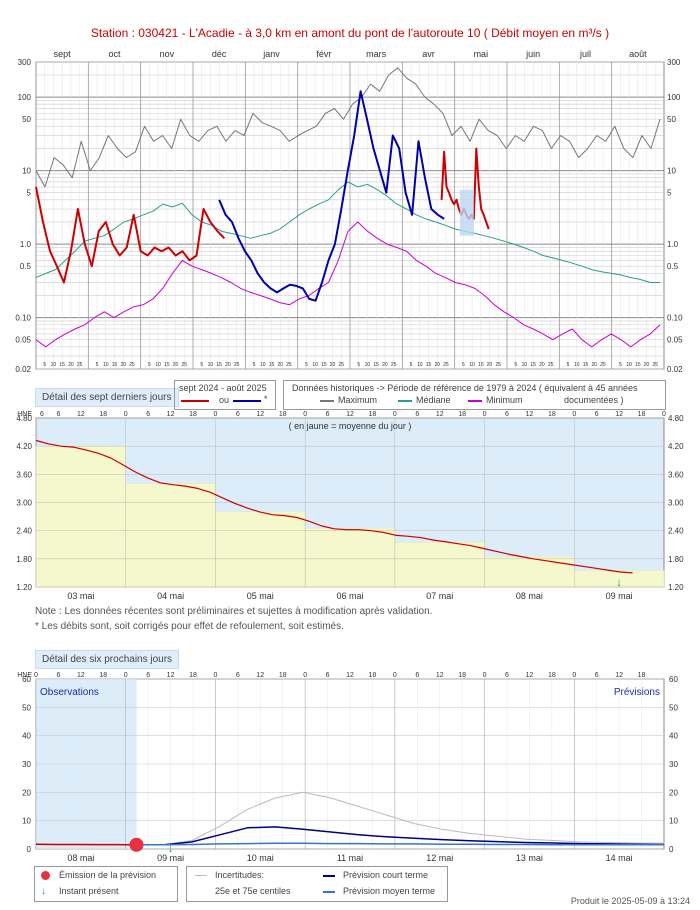  What do you see at coordinates (585, 54) in the screenshot?
I see `month-label: juil` at bounding box center [585, 54].